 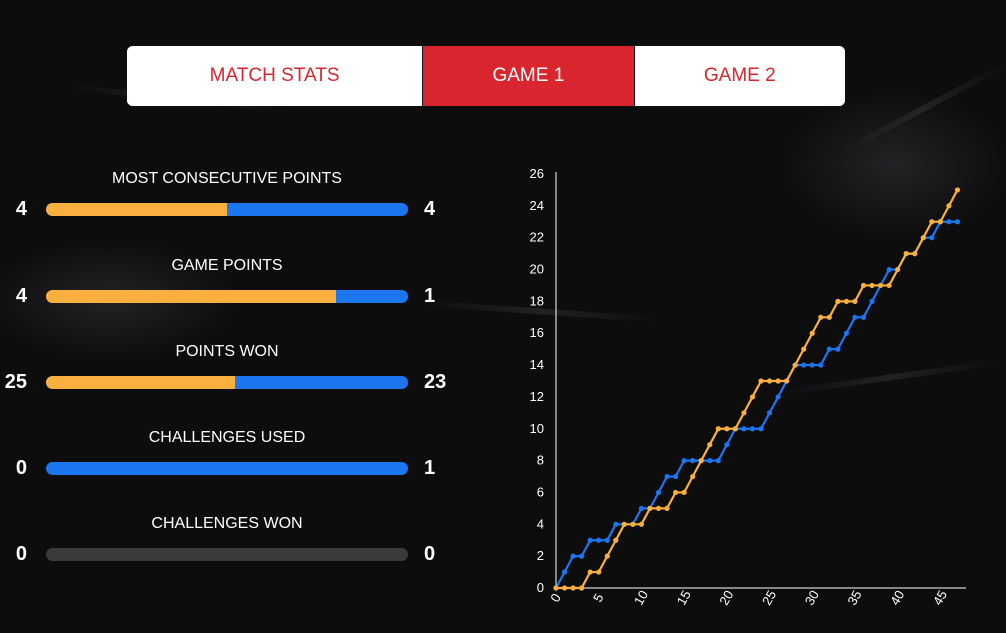 I want to click on y-tick-label: 4, so click(x=540, y=523).